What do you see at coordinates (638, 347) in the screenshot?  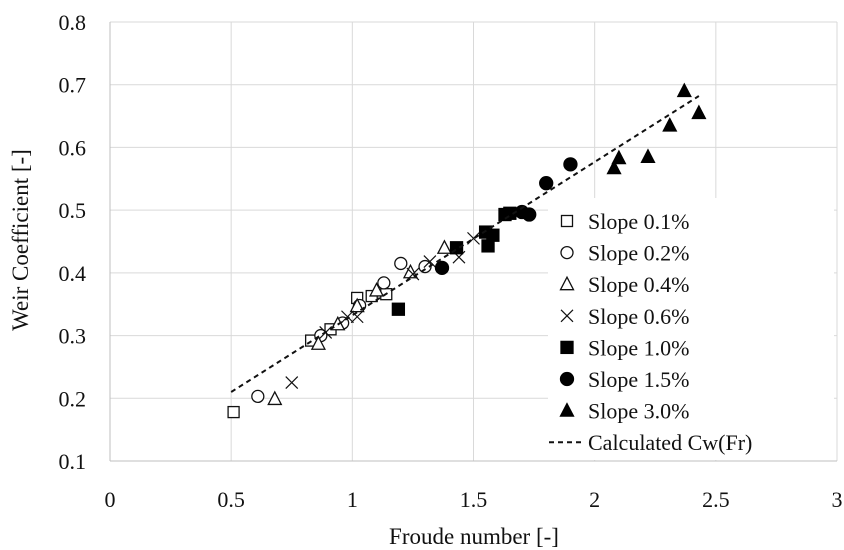 I see `legend-label: Slope 1.0%` at bounding box center [638, 347].